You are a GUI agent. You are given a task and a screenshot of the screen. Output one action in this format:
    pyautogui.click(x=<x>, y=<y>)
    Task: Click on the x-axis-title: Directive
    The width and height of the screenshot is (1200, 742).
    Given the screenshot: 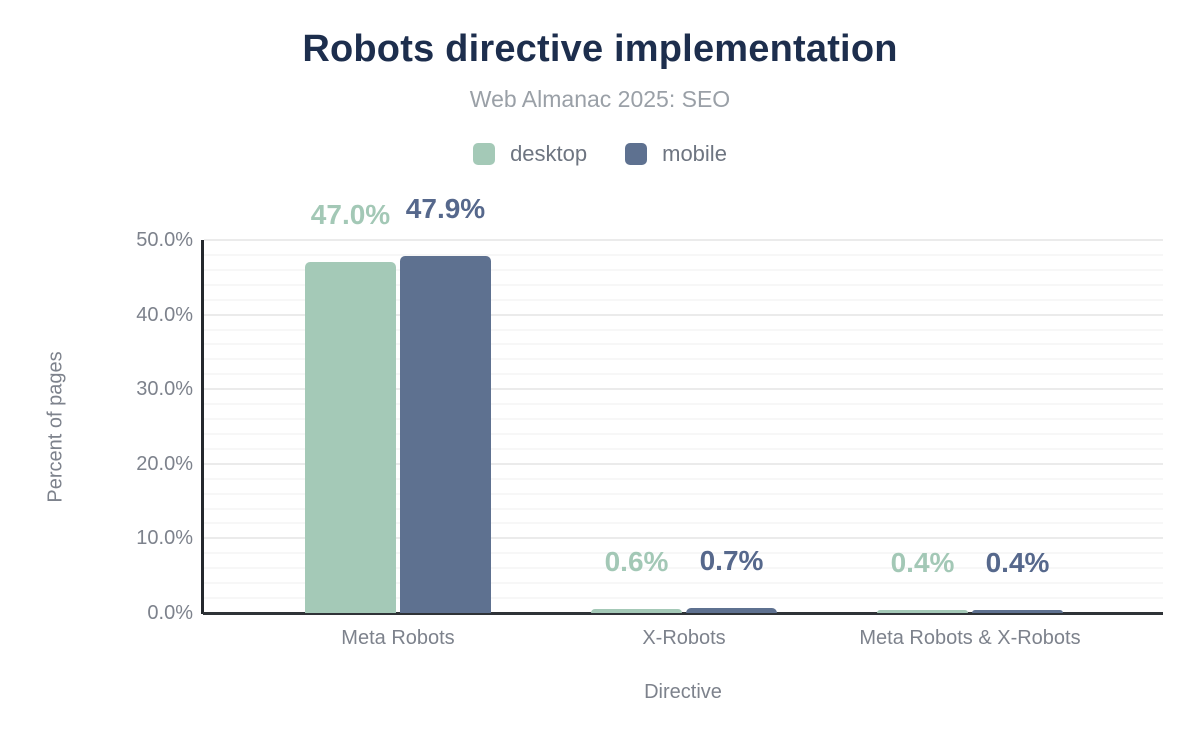 What is the action you would take?
    pyautogui.click(x=683, y=692)
    